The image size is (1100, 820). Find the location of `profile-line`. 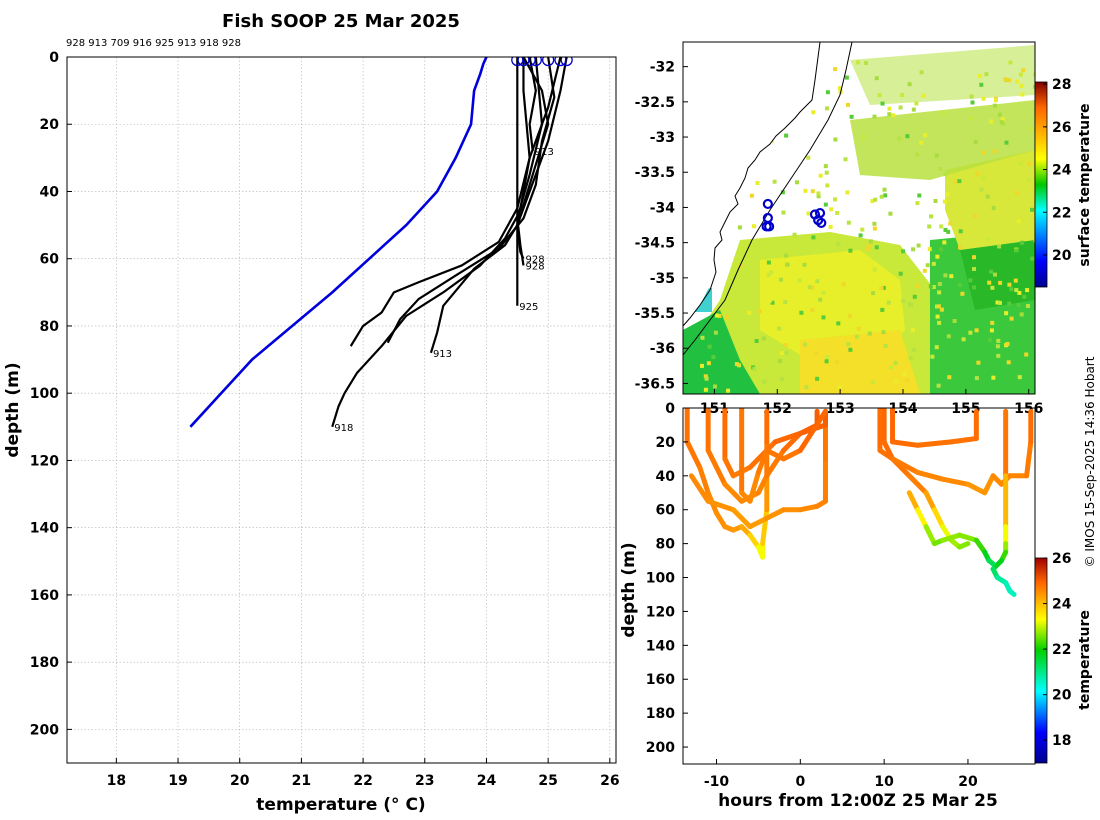

profile-line is located at coordinates (440, 242).